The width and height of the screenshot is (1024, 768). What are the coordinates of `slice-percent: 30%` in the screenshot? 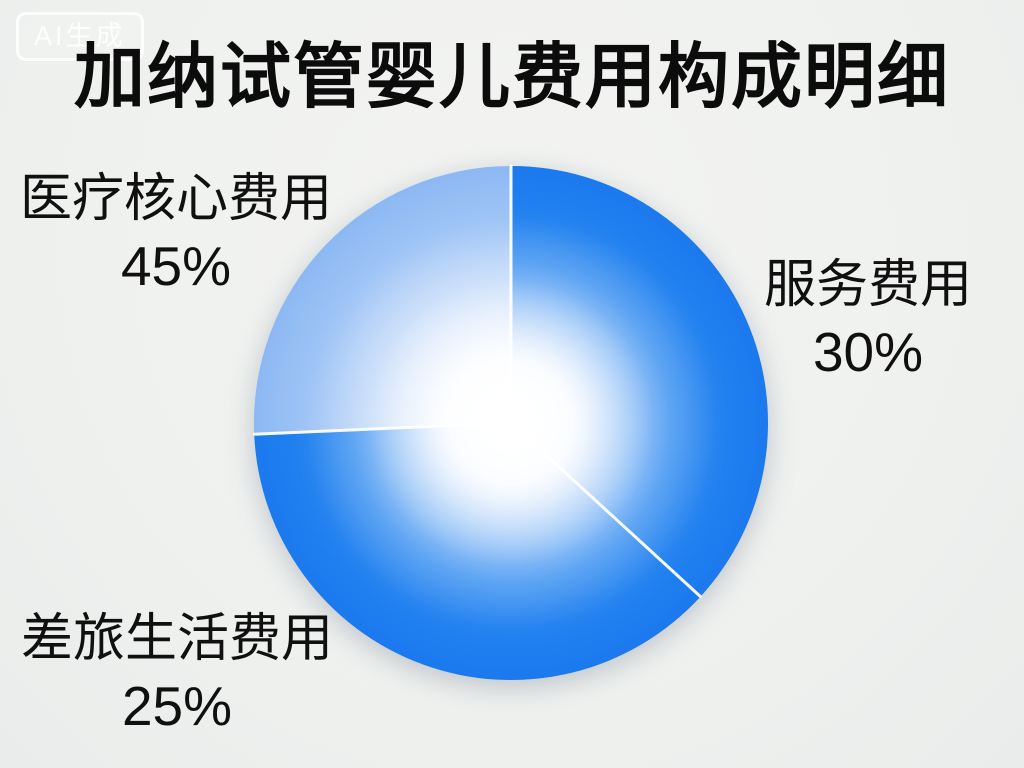 It's located at (868, 352).